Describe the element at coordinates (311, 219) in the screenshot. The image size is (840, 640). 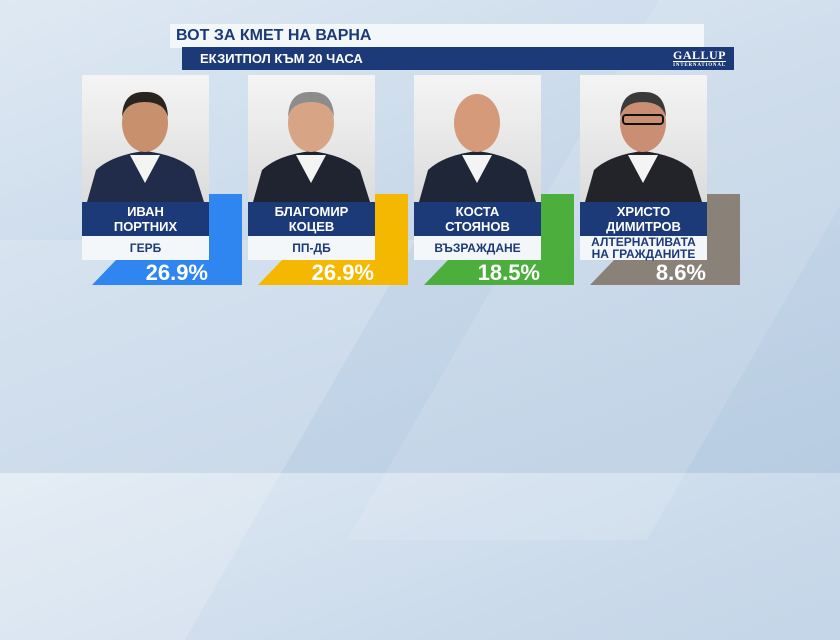
I see `candidate-name: БЛАГОМИР КОЦЕВ` at that location.